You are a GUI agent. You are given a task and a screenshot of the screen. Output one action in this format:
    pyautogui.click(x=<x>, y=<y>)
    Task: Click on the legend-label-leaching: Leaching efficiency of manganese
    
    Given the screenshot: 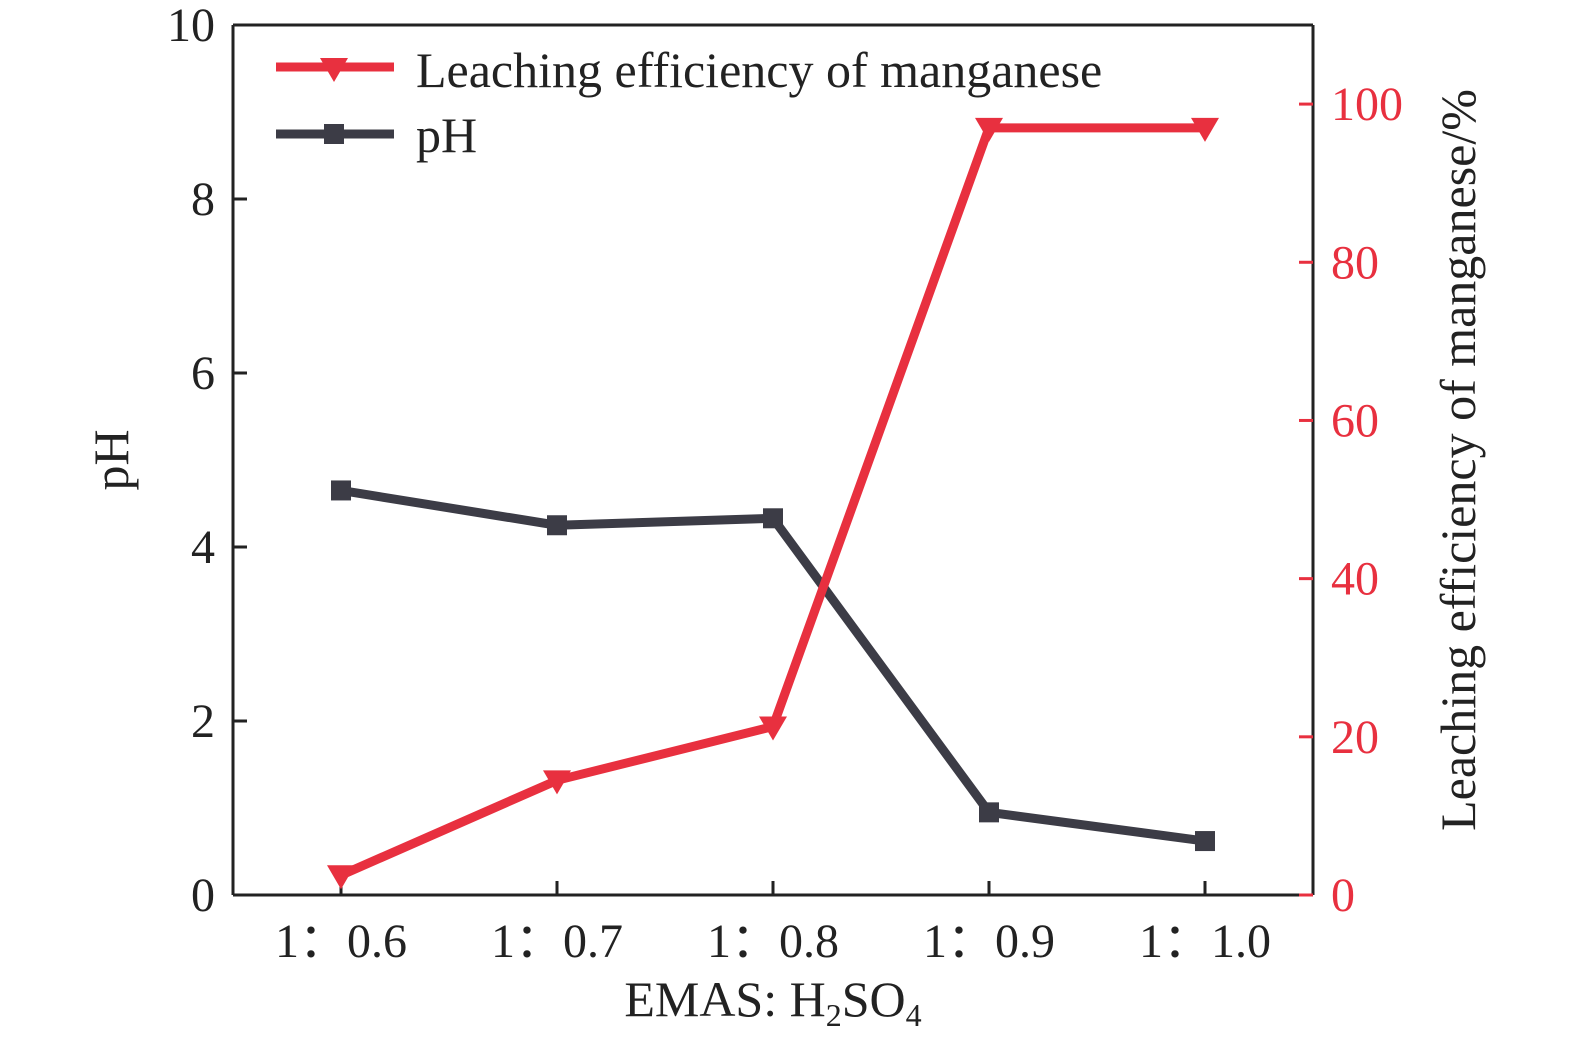 What is the action you would take?
    pyautogui.click(x=759, y=70)
    